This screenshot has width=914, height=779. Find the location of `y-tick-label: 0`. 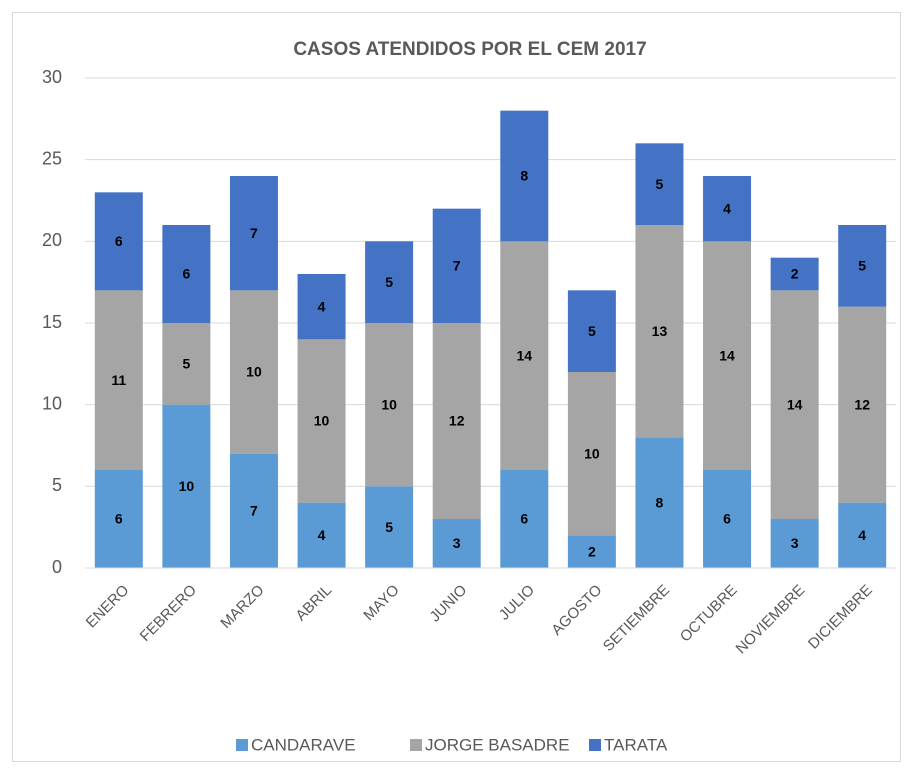

y-tick-label: 0 is located at coordinates (57, 567).